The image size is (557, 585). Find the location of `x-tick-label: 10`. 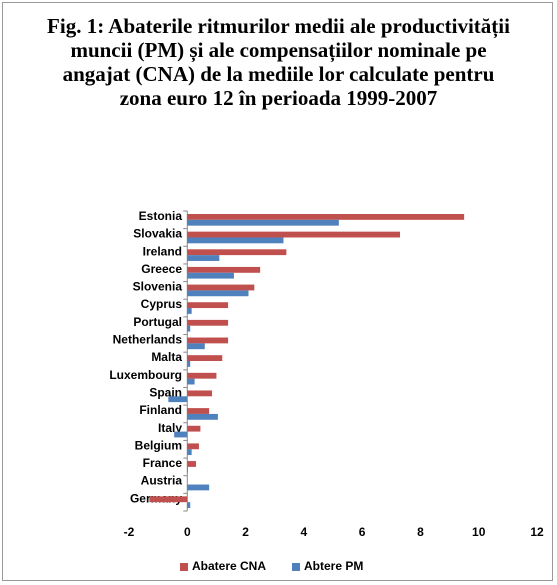

x-tick-label: 10 is located at coordinates (479, 532).